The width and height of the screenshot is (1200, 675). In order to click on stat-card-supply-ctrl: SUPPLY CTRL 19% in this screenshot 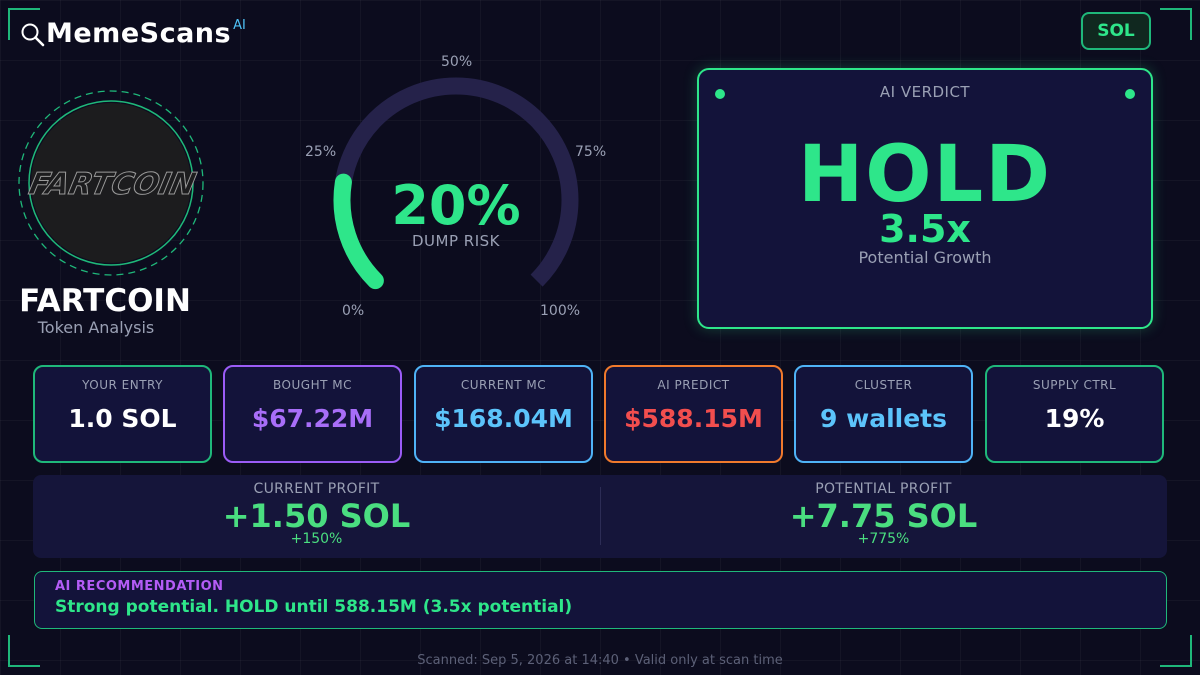, I will do `click(1074, 414)`.